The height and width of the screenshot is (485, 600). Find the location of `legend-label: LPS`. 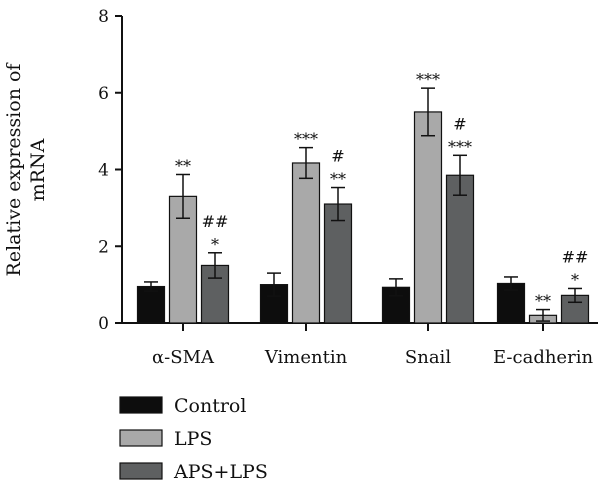

legend-label: LPS is located at coordinates (193, 439).